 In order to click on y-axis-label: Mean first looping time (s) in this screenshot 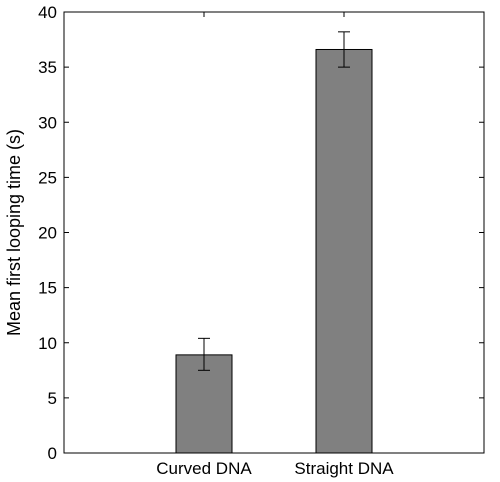, I will do `click(14, 232)`.